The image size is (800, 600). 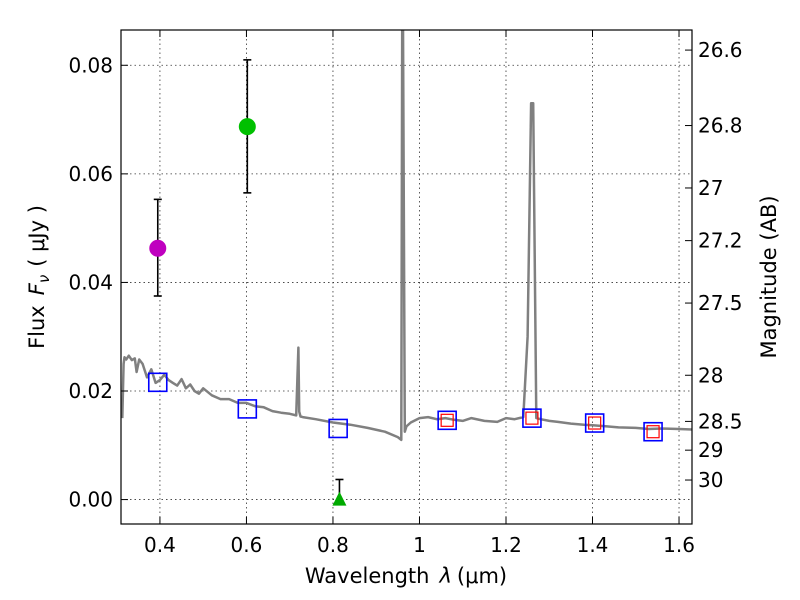 I want to click on y2-tick-label: 27, so click(x=710, y=188).